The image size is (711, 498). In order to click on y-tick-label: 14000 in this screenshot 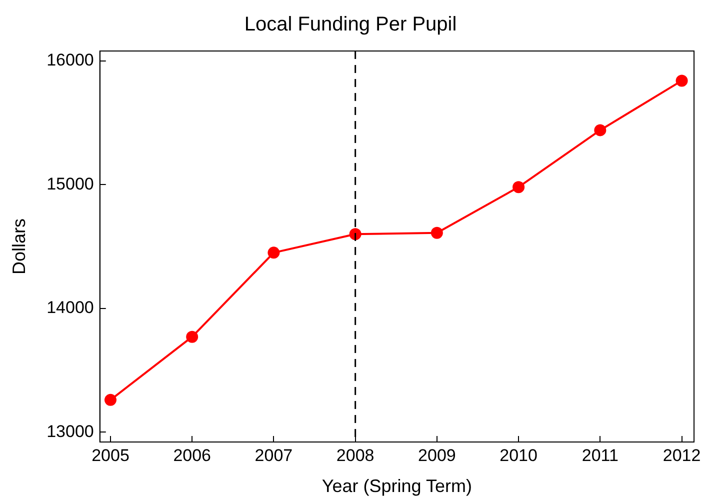, I will do `click(70, 308)`.